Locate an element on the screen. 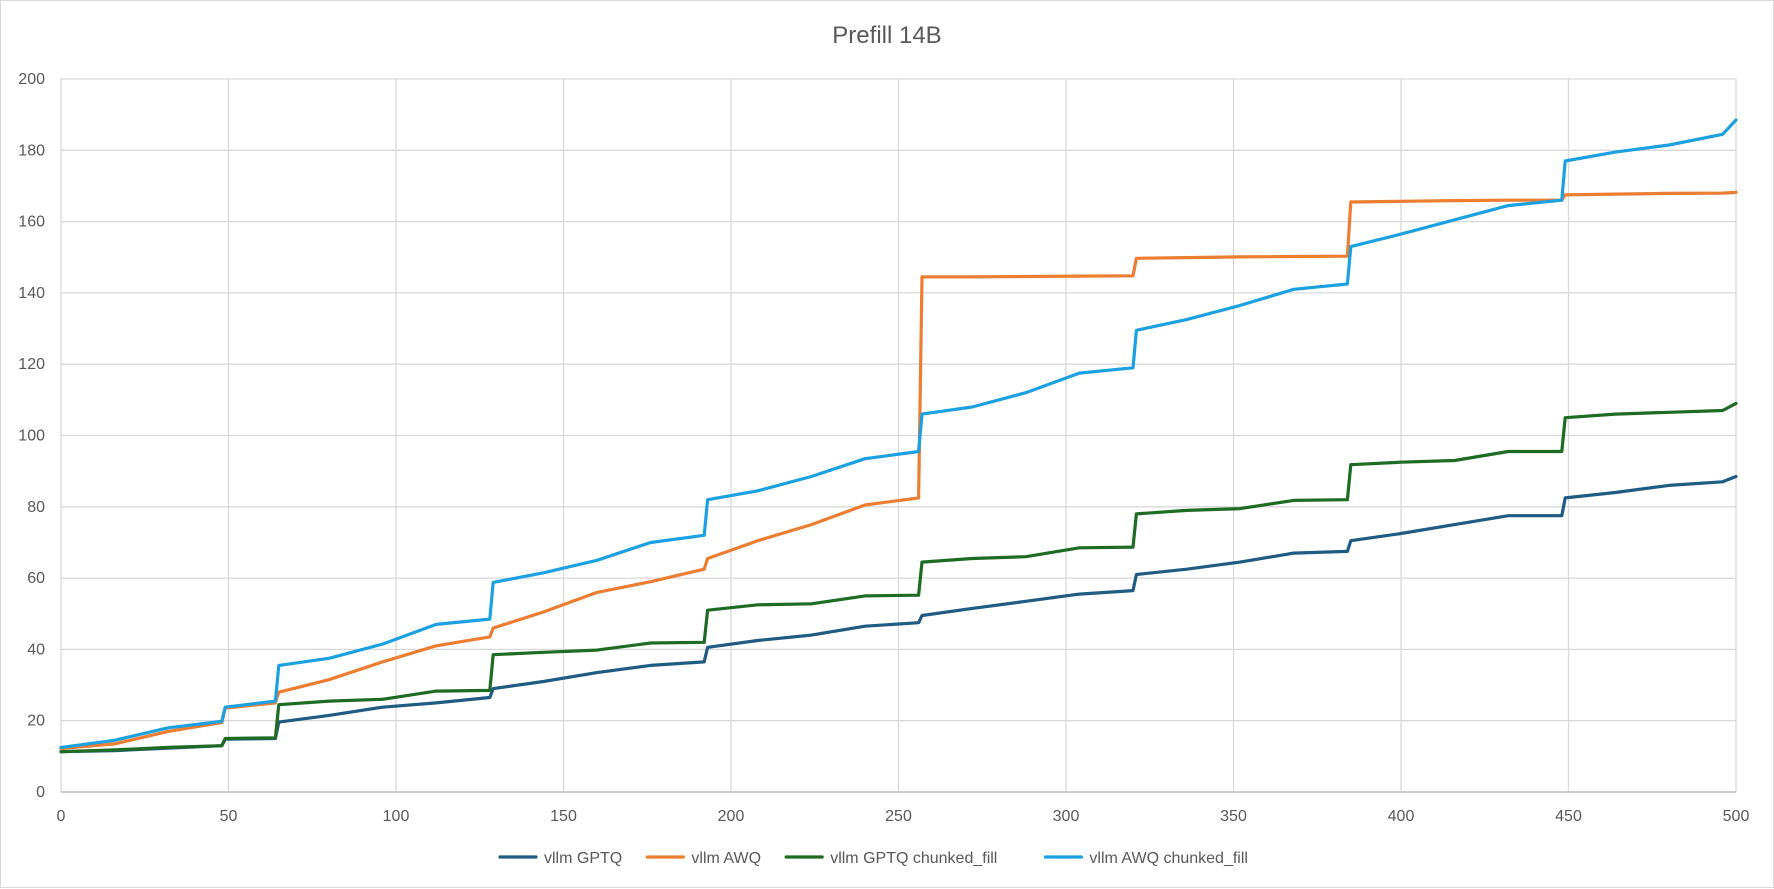 This screenshot has width=1774, height=889. y-tick-label: 180 is located at coordinates (31, 150).